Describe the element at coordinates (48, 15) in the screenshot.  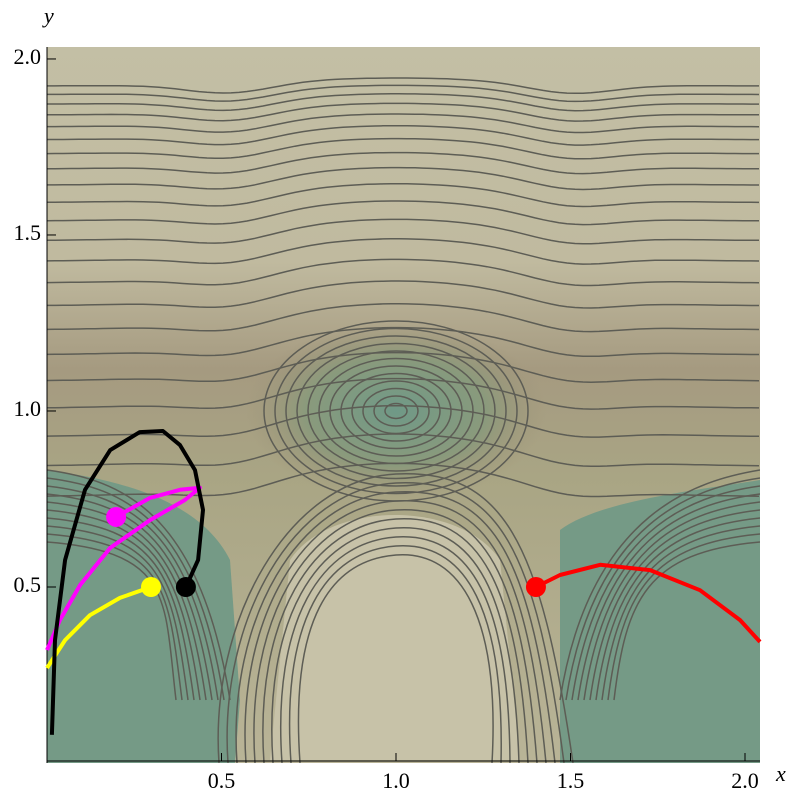
I see `y-axis-label: y` at that location.